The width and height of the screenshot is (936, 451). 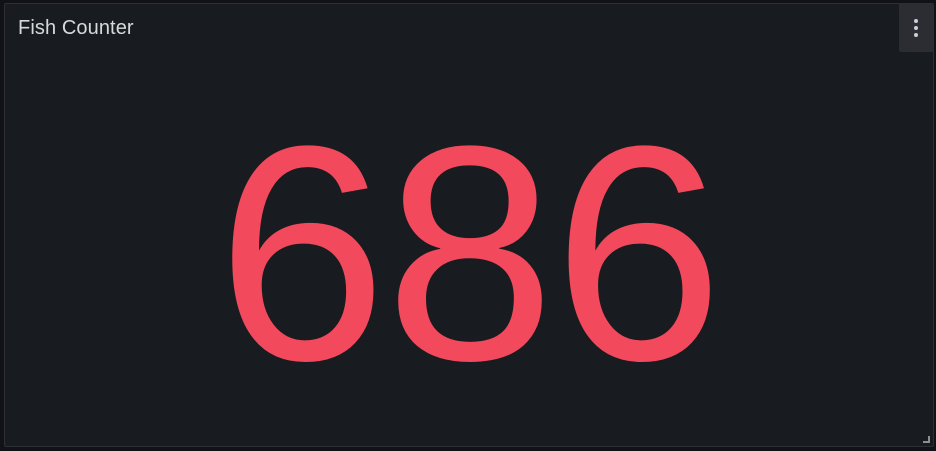 I want to click on panel-title: Fish Counter, so click(x=76, y=28).